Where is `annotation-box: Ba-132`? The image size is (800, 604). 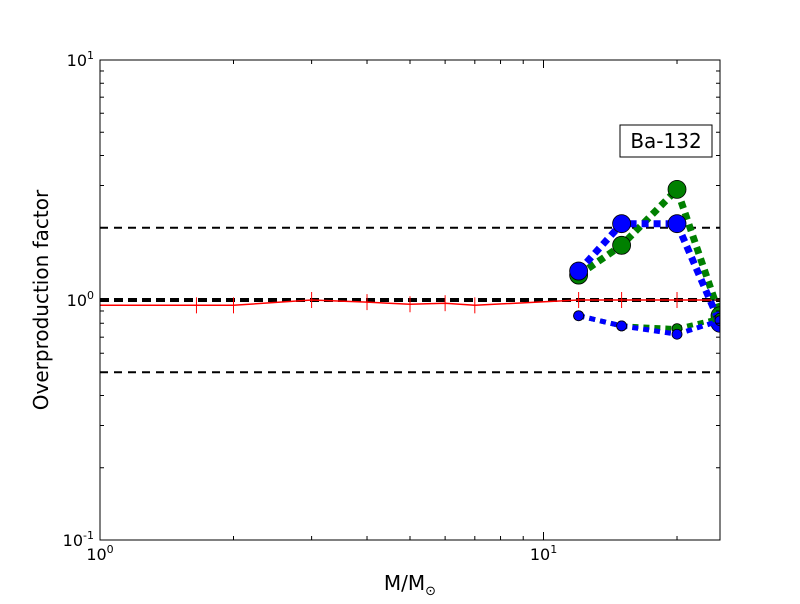
annotation-box: Ba-132 is located at coordinates (666, 141).